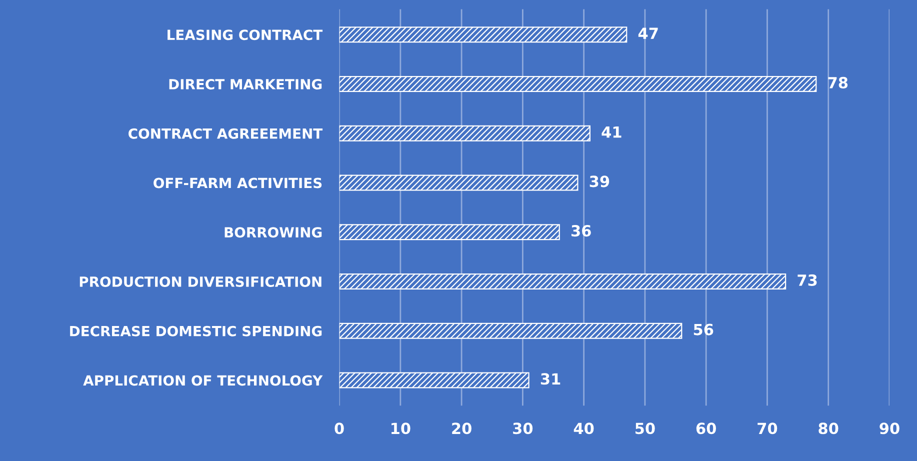 The width and height of the screenshot is (917, 461). Describe the element at coordinates (828, 428) in the screenshot. I see `x-tick-label: 80` at that location.